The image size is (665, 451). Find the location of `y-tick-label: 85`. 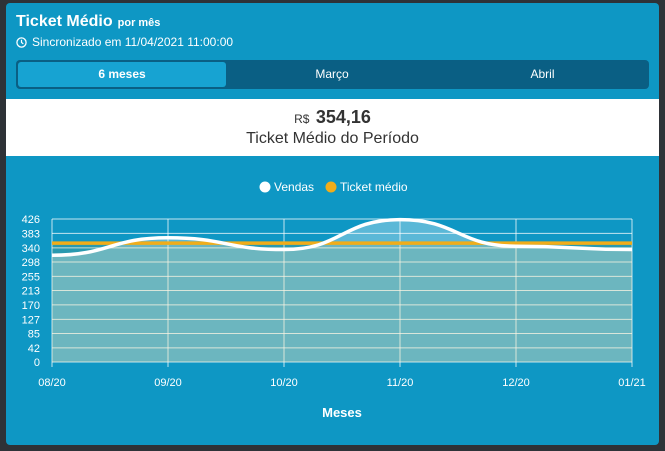

y-tick-label: 85 is located at coordinates (34, 334).